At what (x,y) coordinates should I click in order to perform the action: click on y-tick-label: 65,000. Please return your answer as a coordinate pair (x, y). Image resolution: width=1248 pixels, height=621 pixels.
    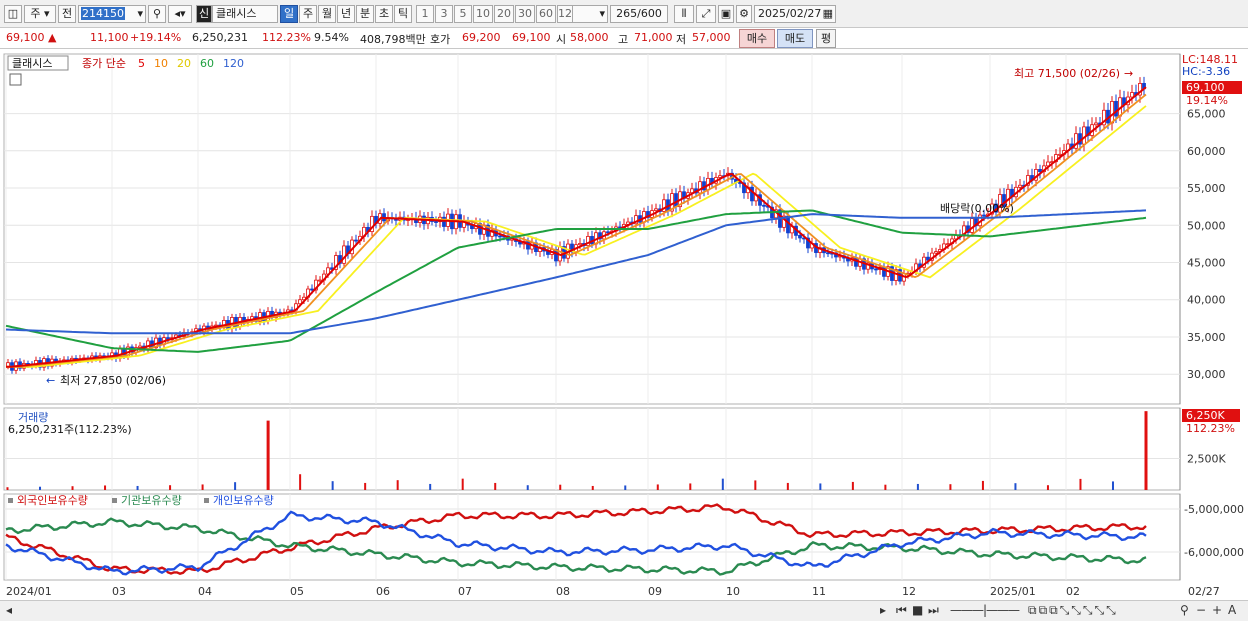
    Looking at the image, I should click on (1206, 114).